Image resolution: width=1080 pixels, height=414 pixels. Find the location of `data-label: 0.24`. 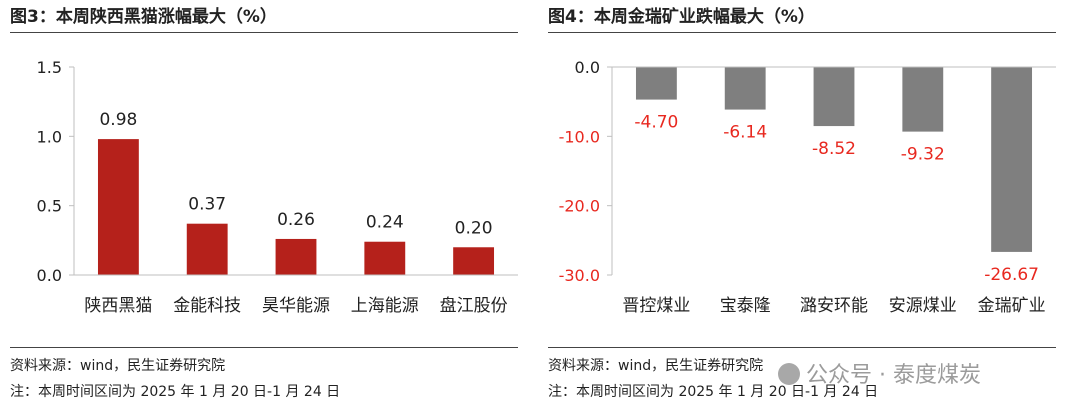

data-label: 0.24 is located at coordinates (385, 223).